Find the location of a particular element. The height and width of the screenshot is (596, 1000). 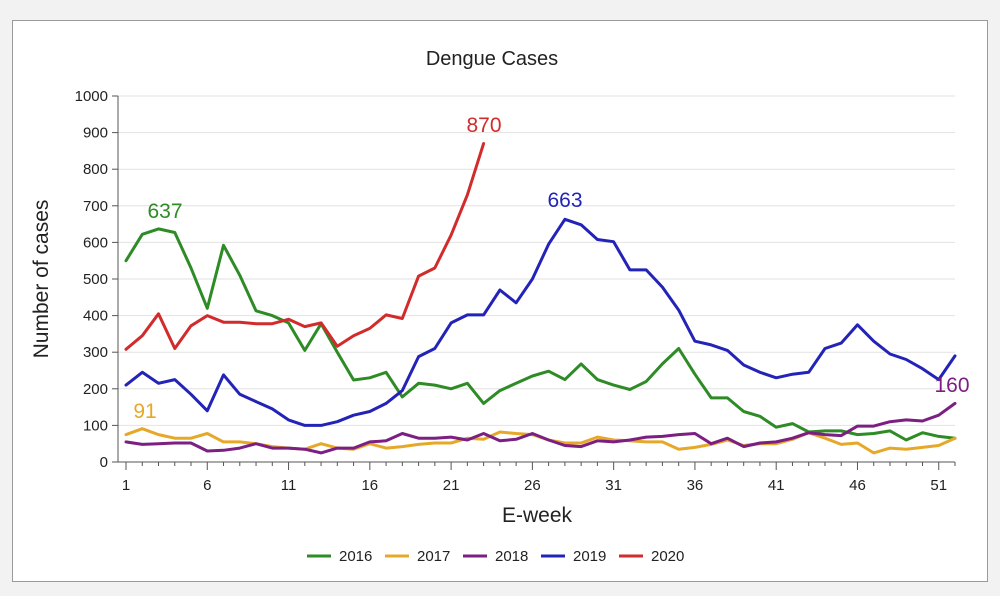

y-tick-label: 1000 is located at coordinates (91, 96).